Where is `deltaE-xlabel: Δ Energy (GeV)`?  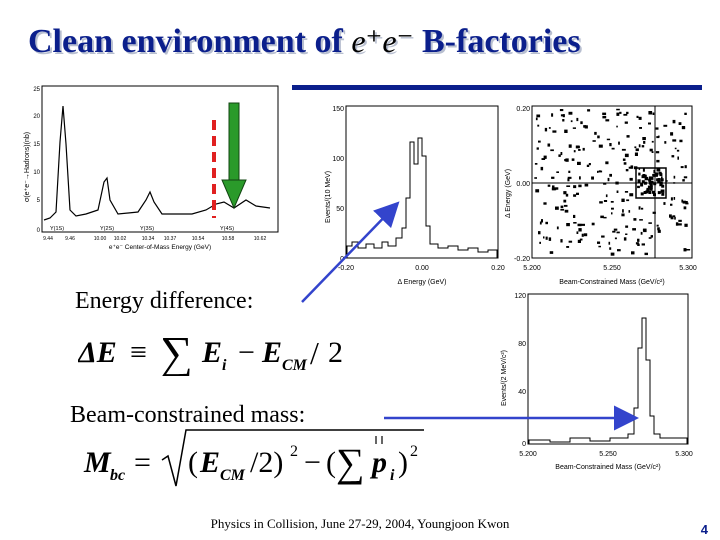 deltaE-xlabel: Δ Energy (GeV) is located at coordinates (421, 282).